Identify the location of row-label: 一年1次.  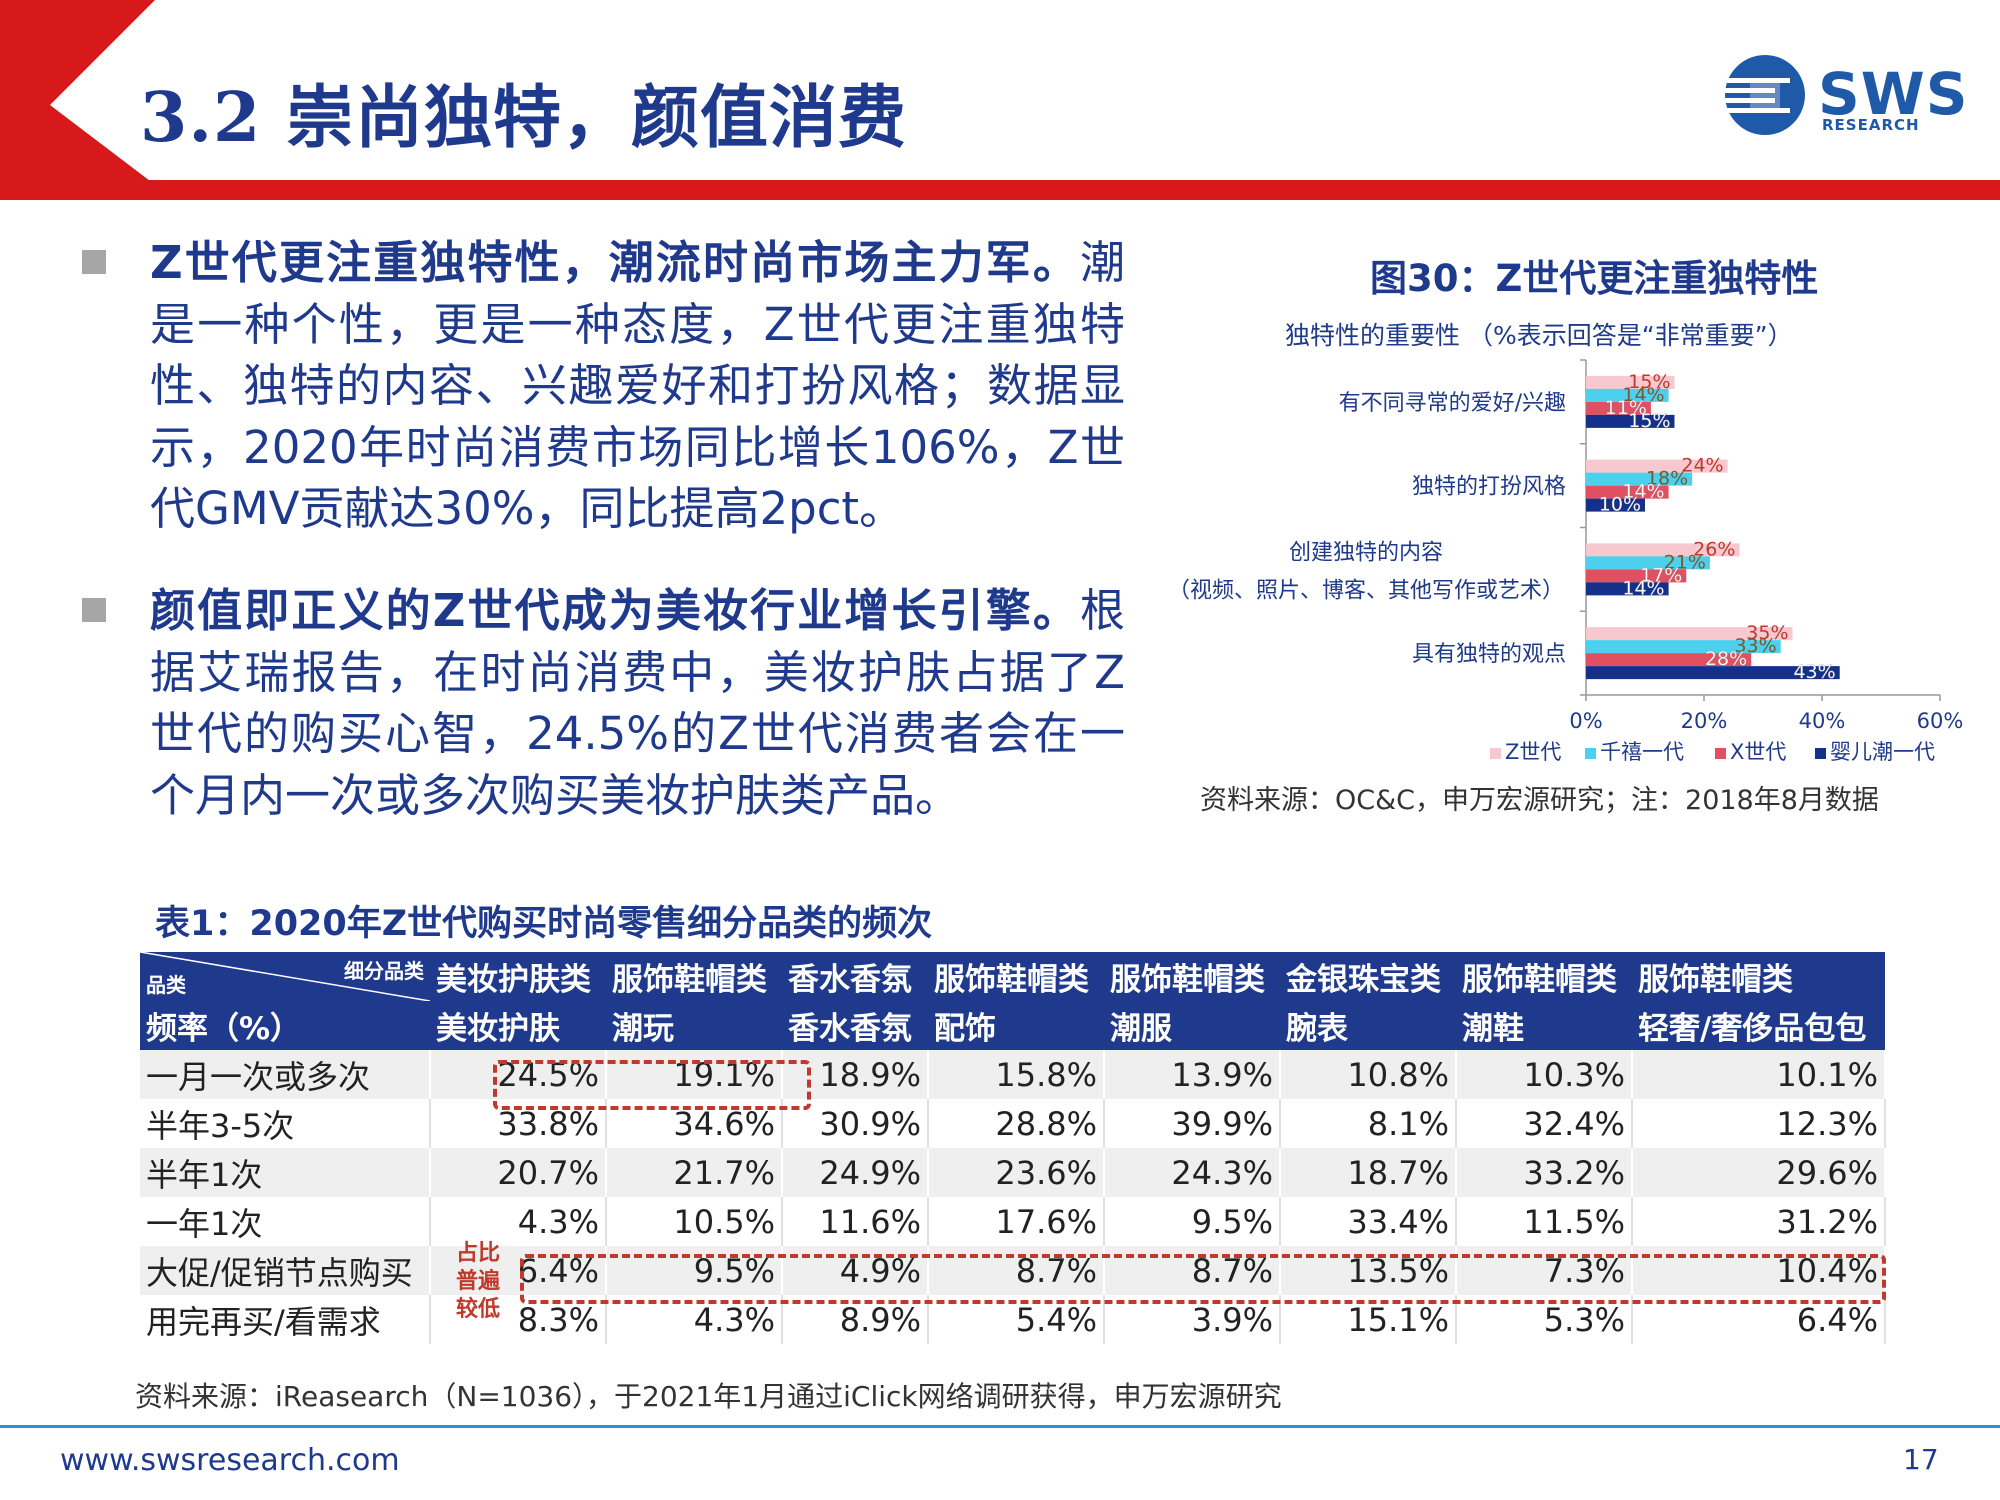
(285, 1221).